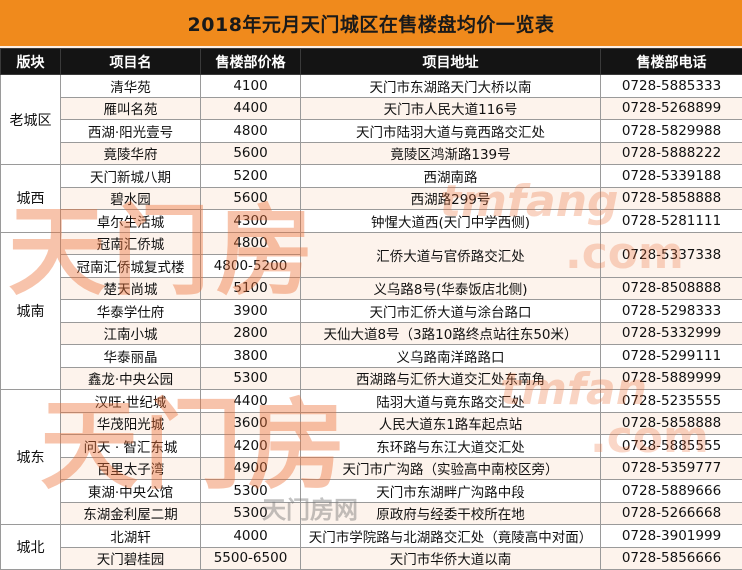 Image resolution: width=742 pixels, height=570 pixels. Describe the element at coordinates (131, 401) in the screenshot. I see `project-name-cell: 汉旺·世纪城` at that location.